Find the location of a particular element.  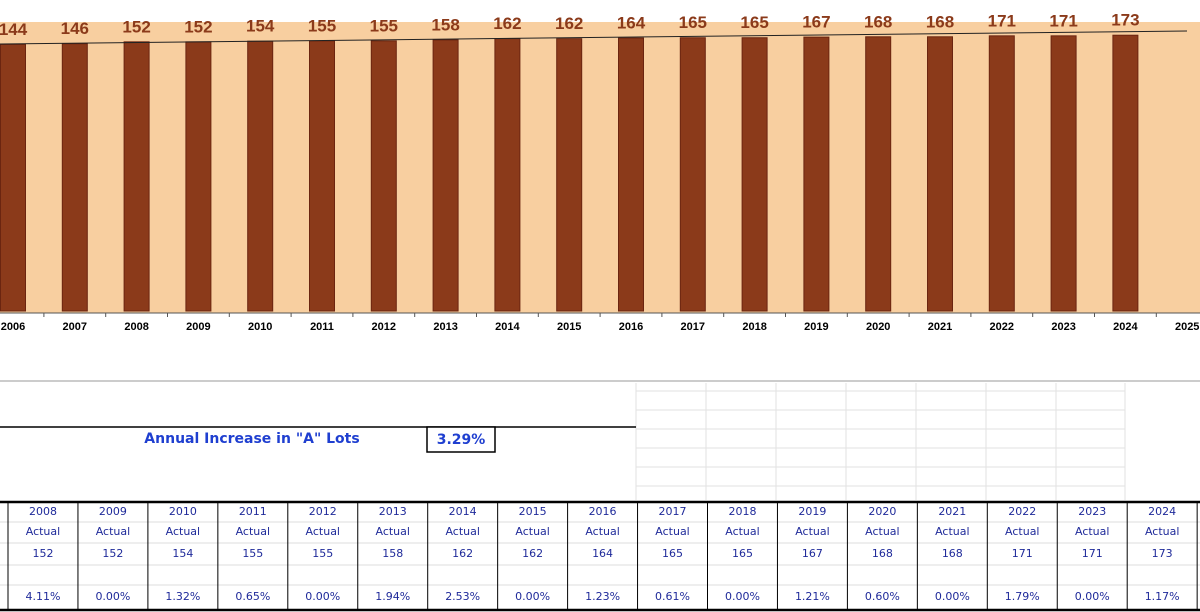

cell-value: 154 is located at coordinates (182, 553).